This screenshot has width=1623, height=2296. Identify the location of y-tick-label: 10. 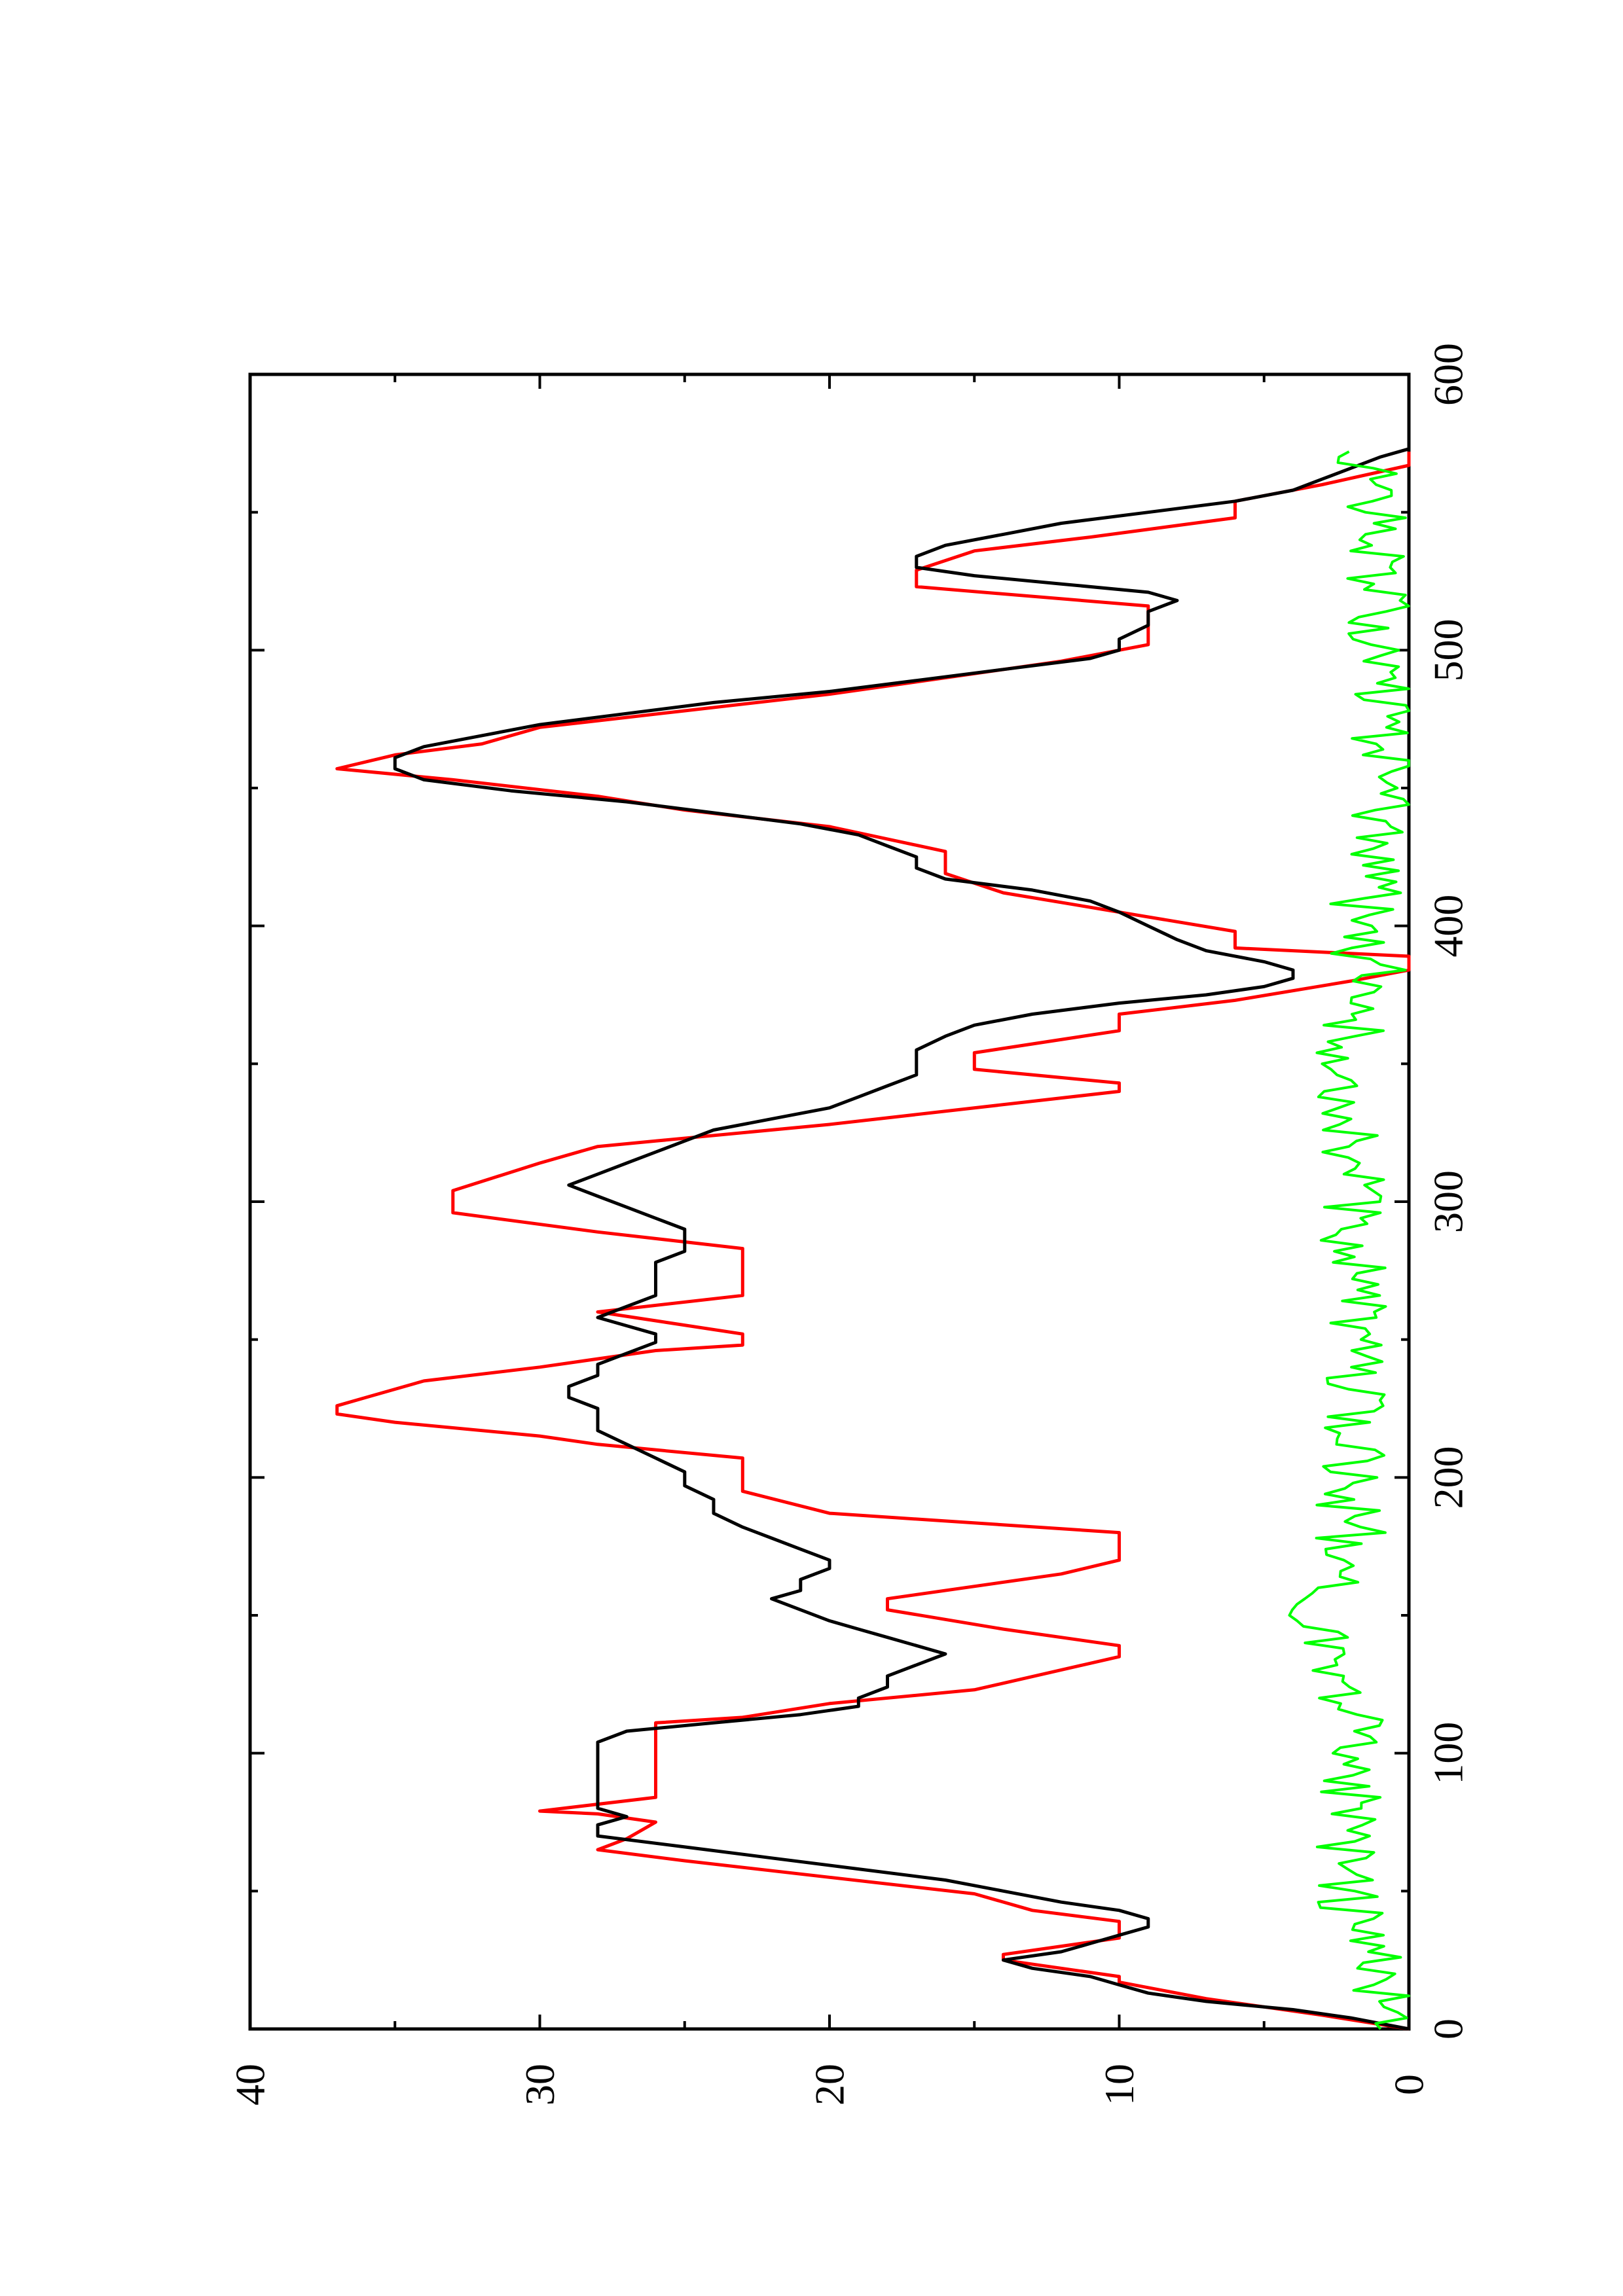
(1119, 2085).